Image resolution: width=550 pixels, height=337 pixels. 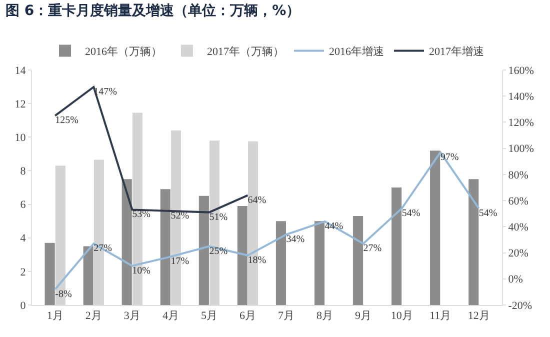 What do you see at coordinates (521, 149) in the screenshot?
I see `y2-tick-label: 100%` at bounding box center [521, 149].